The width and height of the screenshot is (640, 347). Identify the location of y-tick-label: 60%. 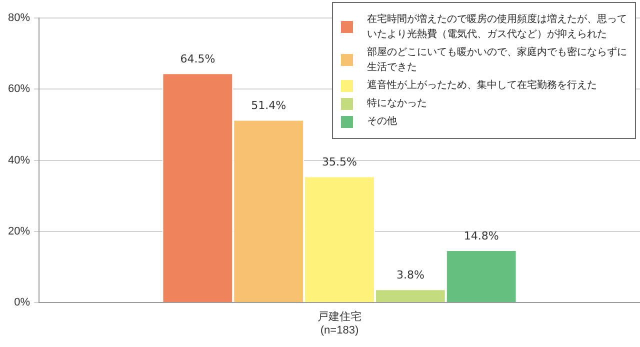
(19, 89).